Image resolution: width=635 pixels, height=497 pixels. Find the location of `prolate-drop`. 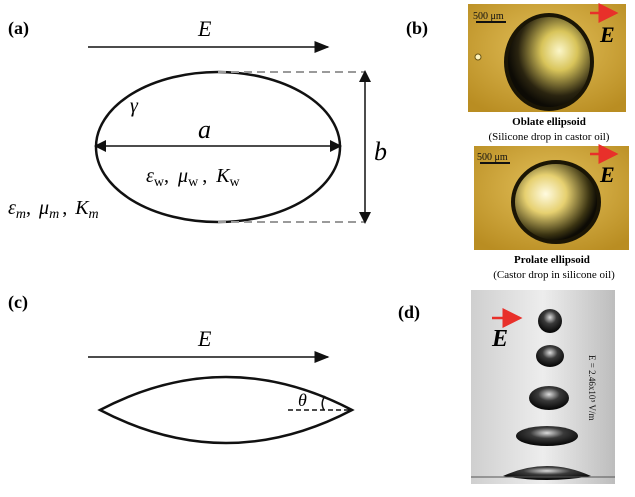

prolate-drop is located at coordinates (556, 202).